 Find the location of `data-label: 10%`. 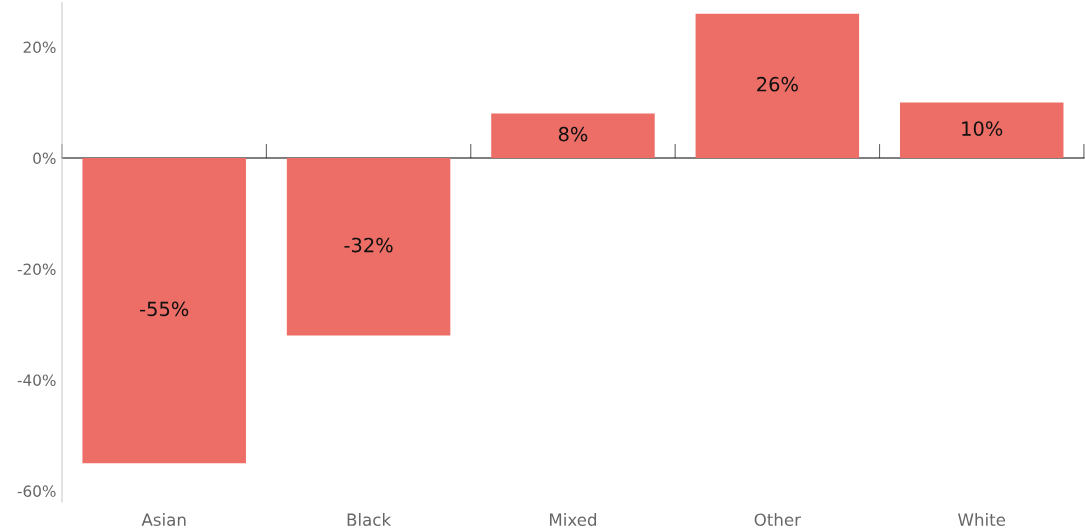

data-label: 10% is located at coordinates (982, 128).